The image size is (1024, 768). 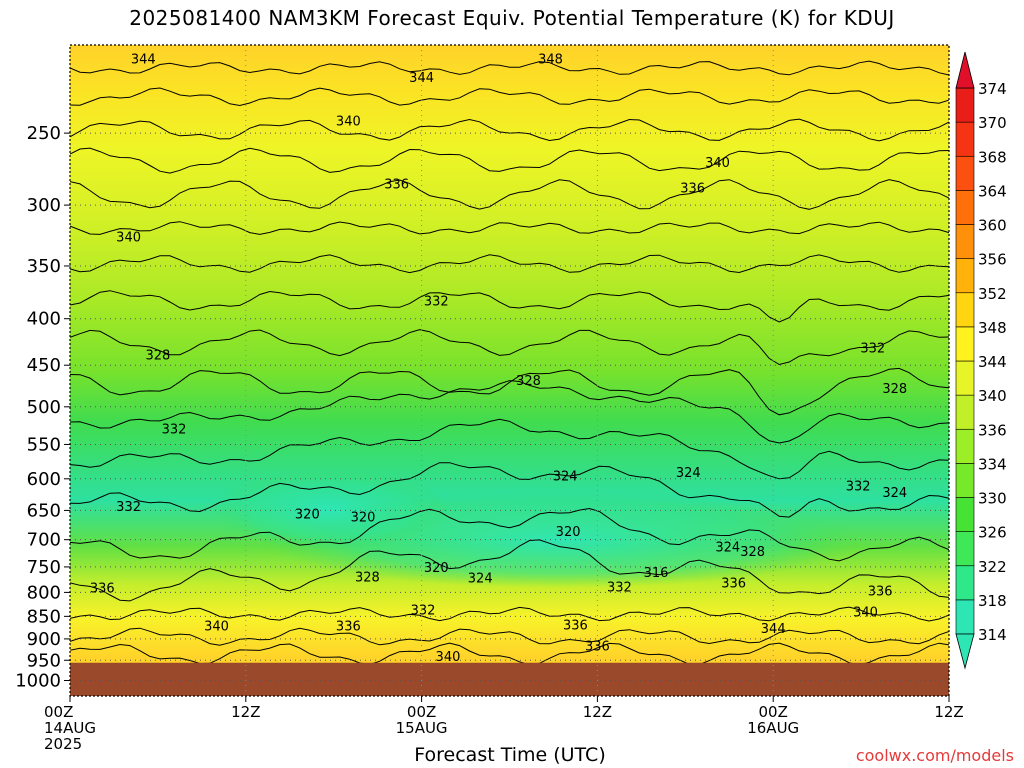 I want to click on x-tick-label: 2025, so click(x=63, y=744).